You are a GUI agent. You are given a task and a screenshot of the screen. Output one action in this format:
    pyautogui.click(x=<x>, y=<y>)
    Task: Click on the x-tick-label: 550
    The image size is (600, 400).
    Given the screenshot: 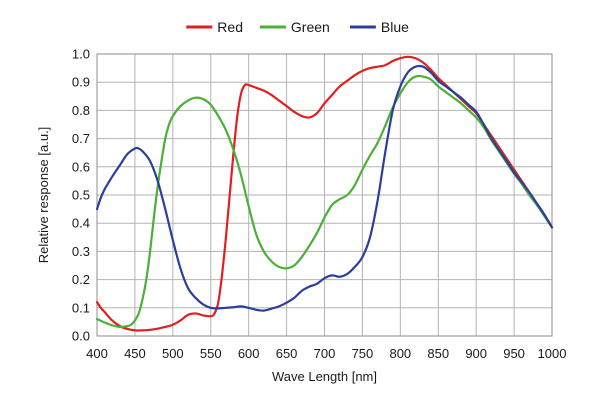 What is the action you would take?
    pyautogui.click(x=211, y=353)
    